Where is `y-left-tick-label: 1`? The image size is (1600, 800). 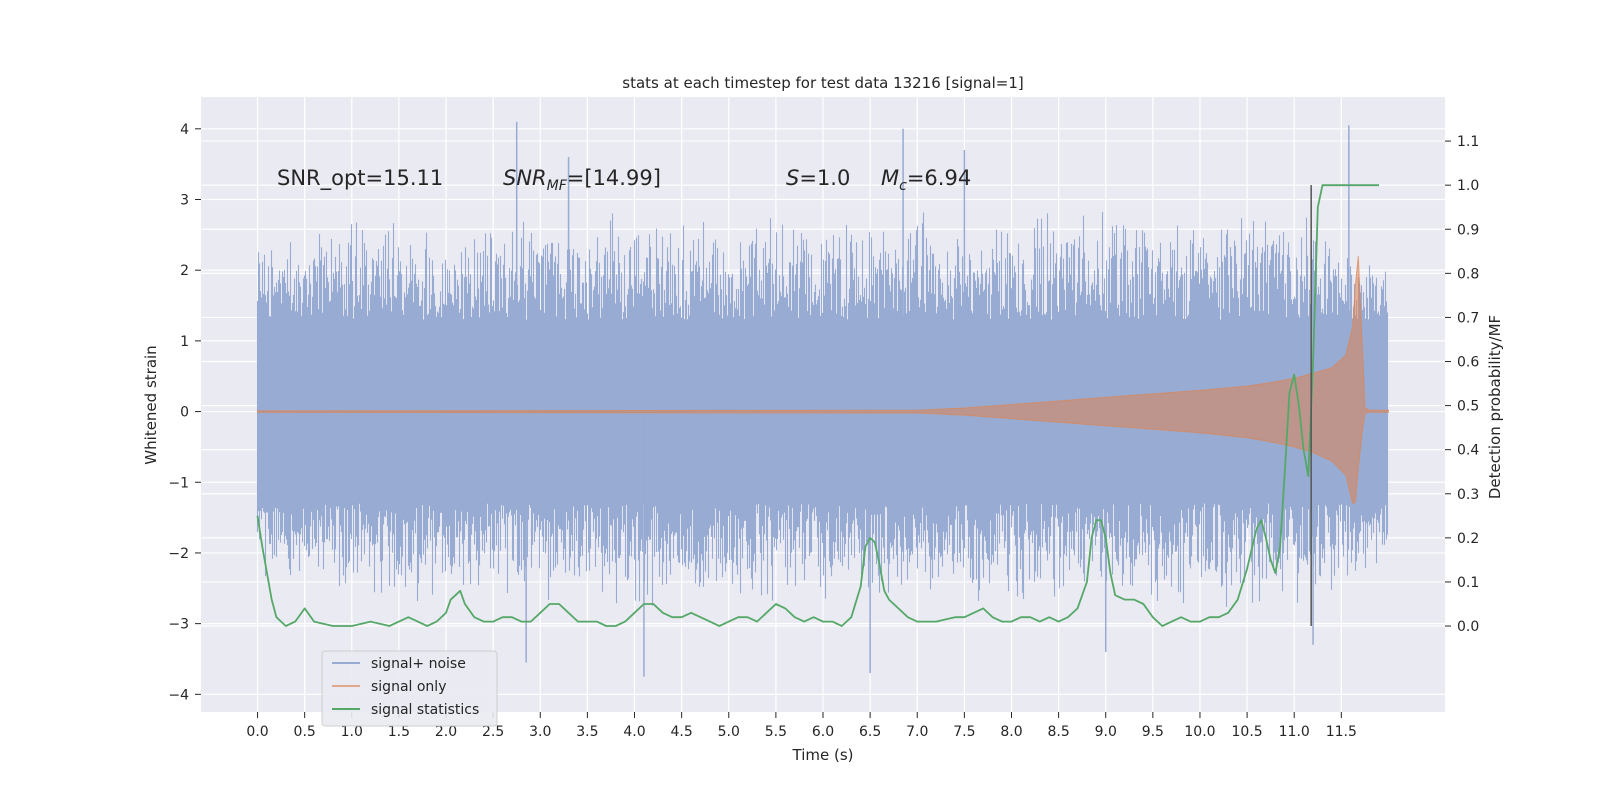 y-left-tick-label: 1 is located at coordinates (184, 342).